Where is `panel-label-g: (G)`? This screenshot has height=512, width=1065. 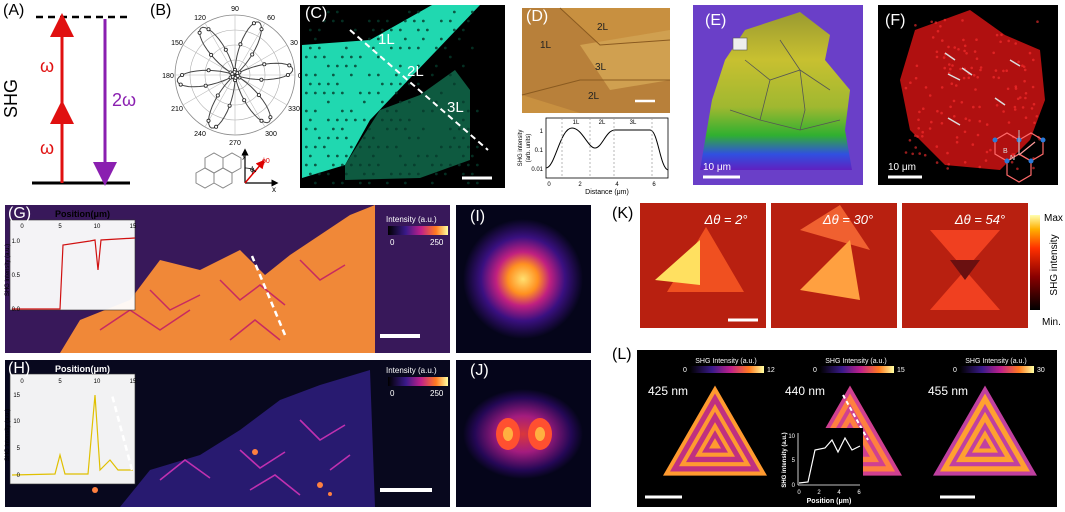
panel-label-g: (G) is located at coordinates (19, 214).